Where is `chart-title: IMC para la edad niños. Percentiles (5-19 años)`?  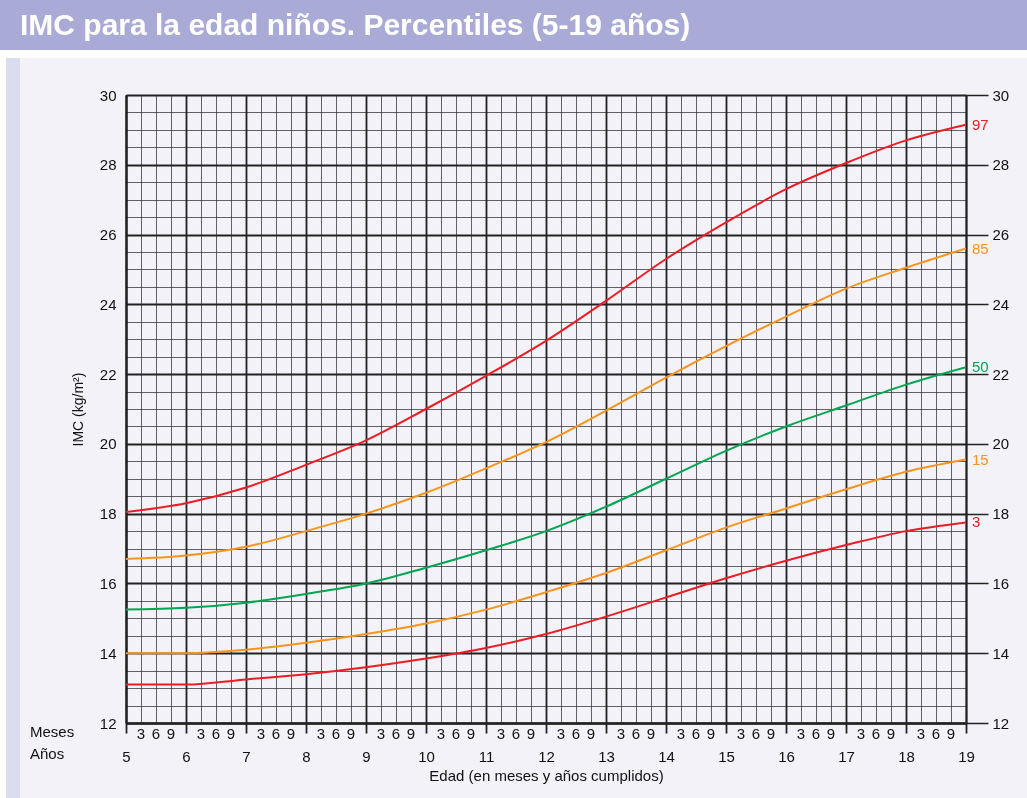 chart-title: IMC para la edad niños. Percentiles (5-19 años) is located at coordinates (513, 25).